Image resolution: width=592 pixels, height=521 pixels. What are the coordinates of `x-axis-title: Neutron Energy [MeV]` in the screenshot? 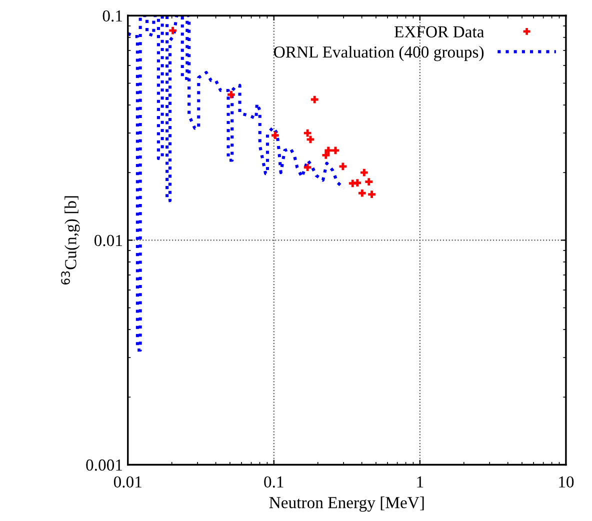 It's located at (346, 504).